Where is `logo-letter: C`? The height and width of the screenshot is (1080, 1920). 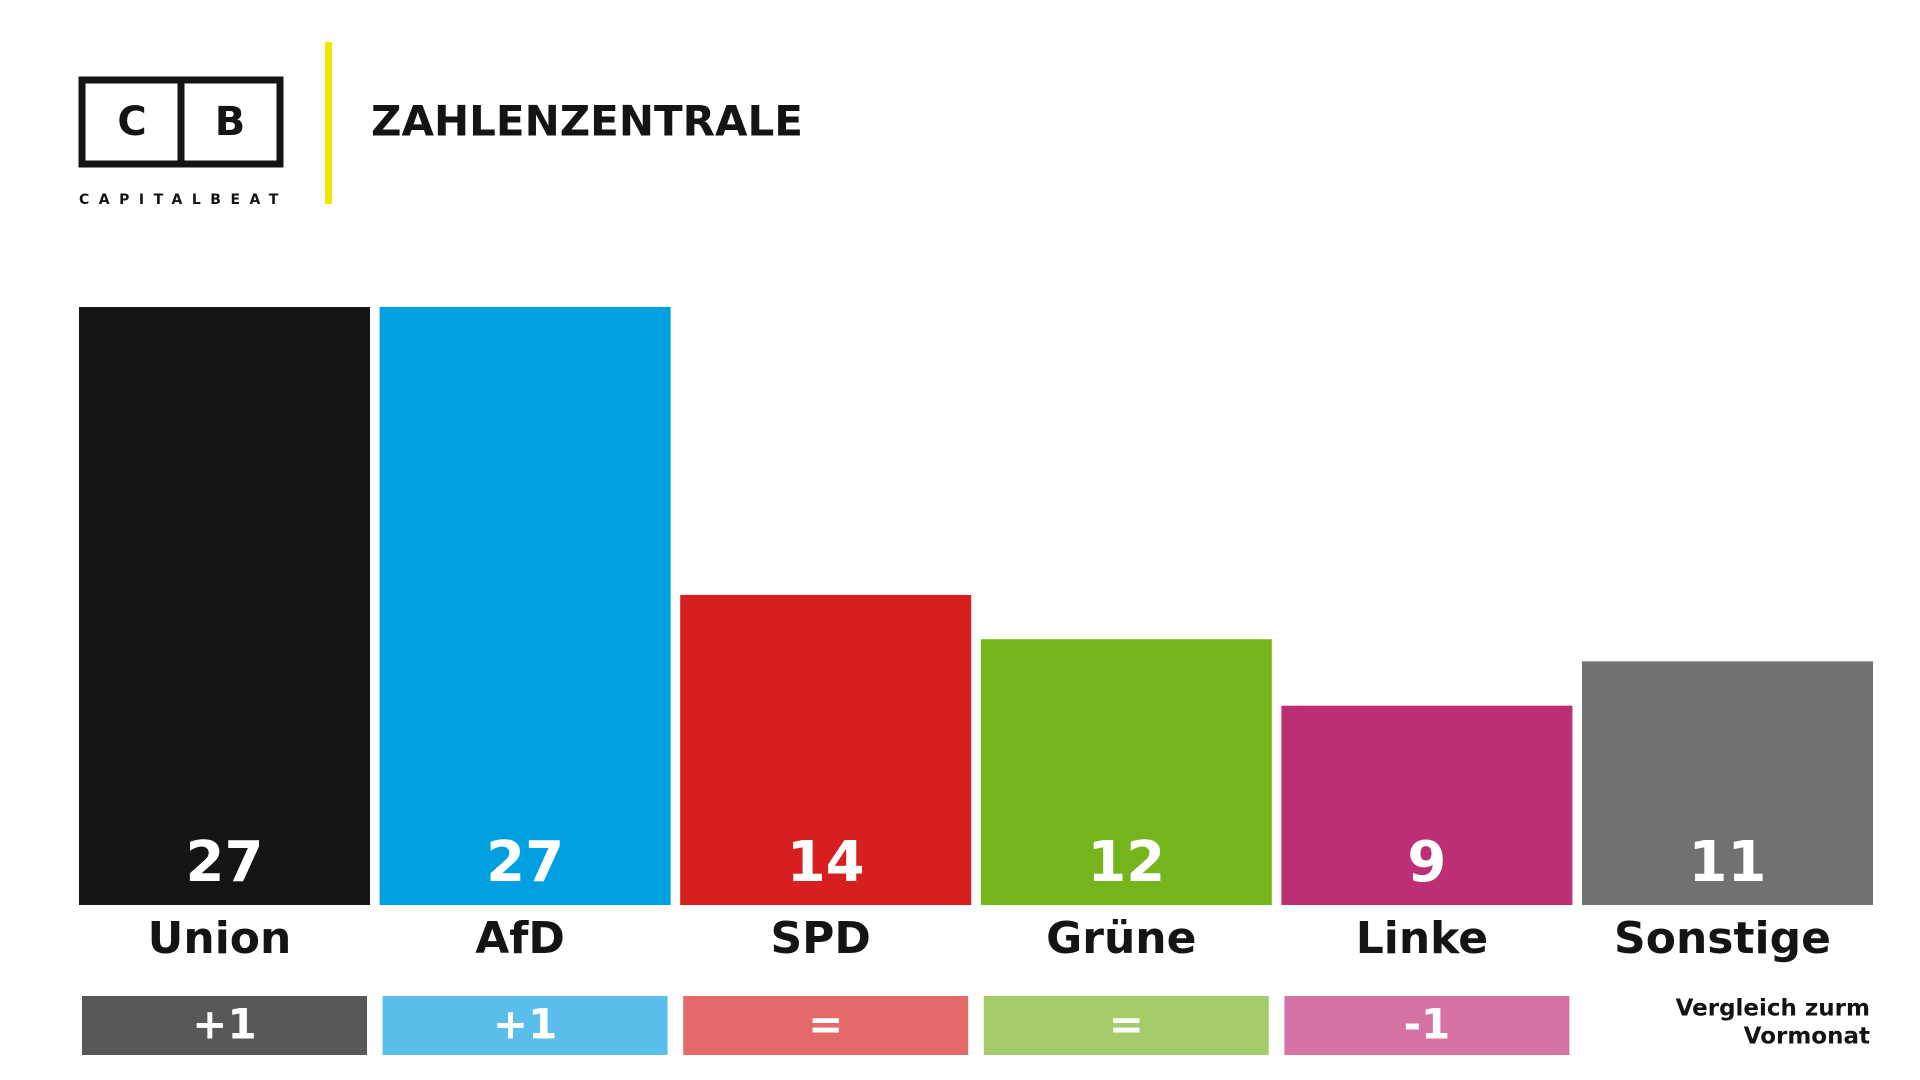 logo-letter: C is located at coordinates (131, 122).